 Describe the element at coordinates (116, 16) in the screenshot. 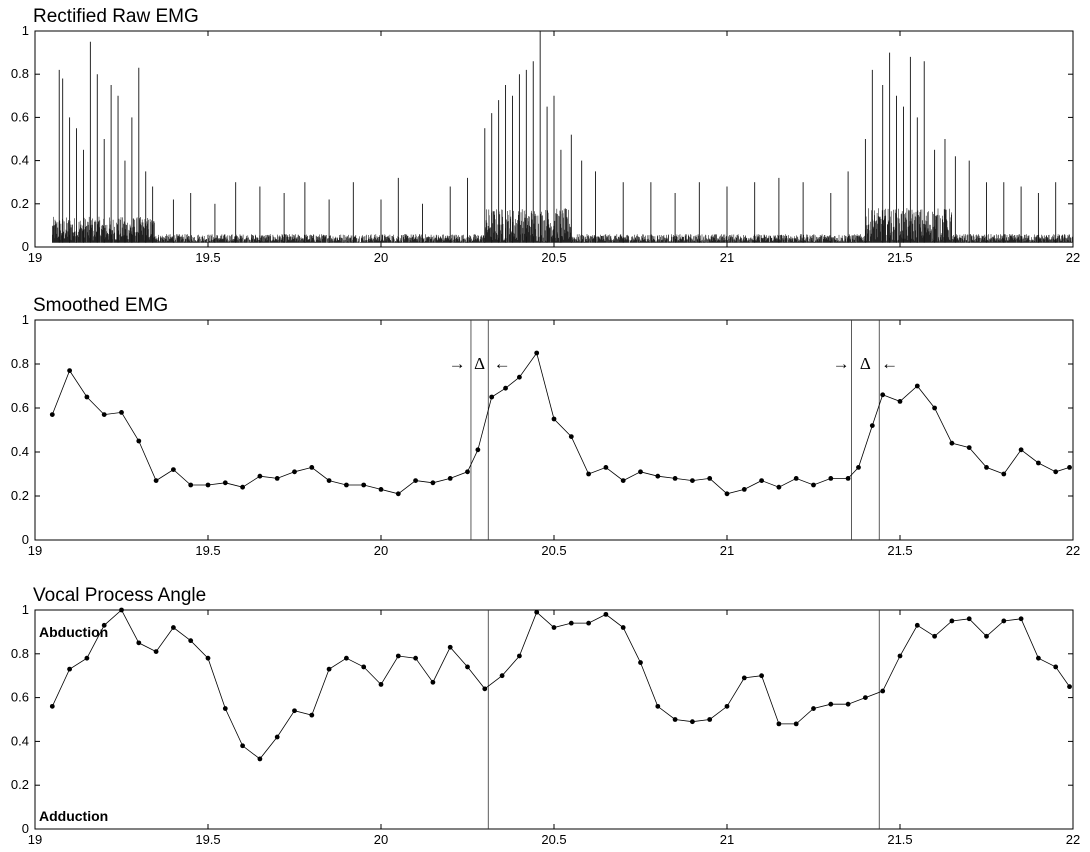

I see `panel-title: Rectified Raw EMG` at that location.